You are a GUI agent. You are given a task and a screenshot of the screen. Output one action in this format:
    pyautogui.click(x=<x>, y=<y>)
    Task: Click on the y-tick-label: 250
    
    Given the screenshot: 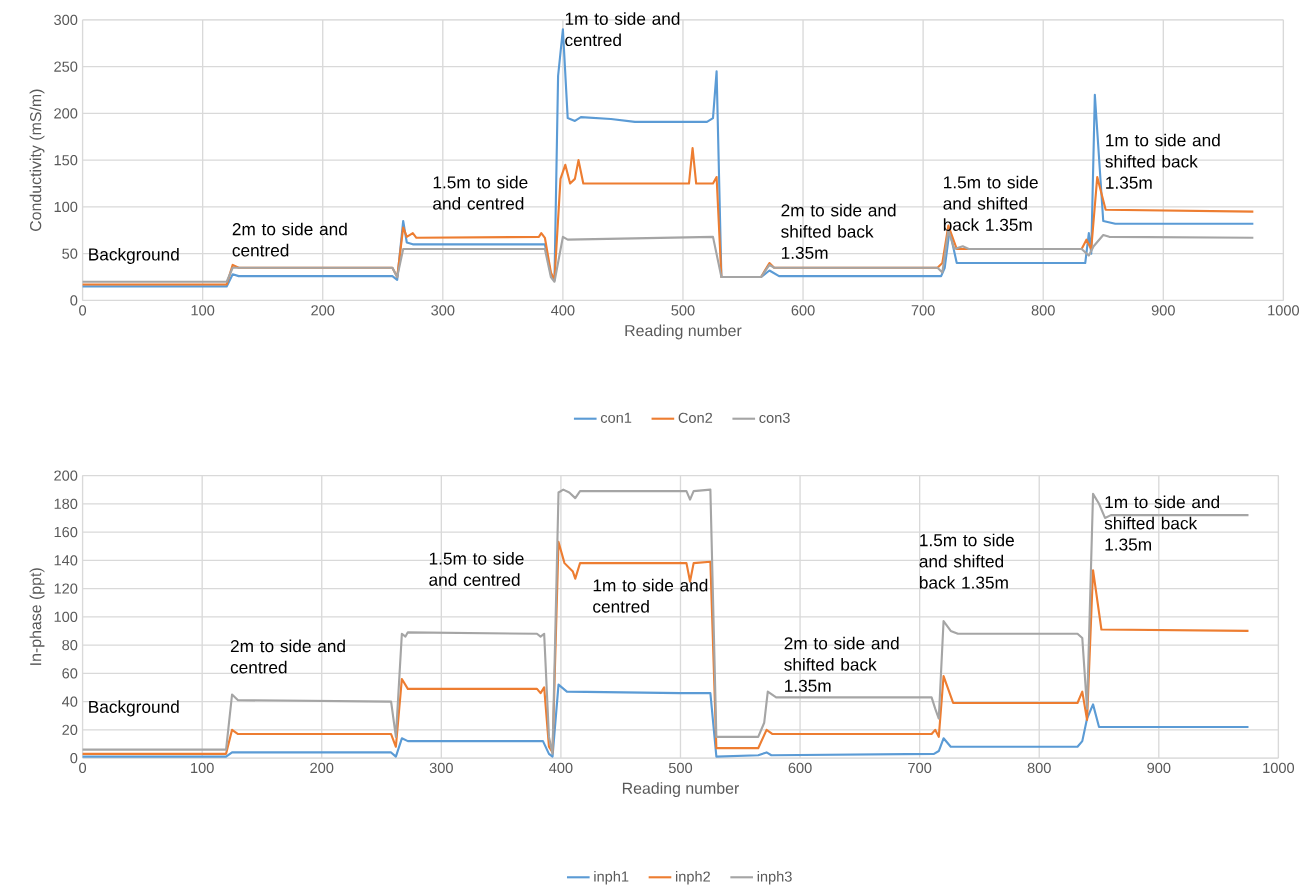 What is the action you would take?
    pyautogui.click(x=66, y=66)
    